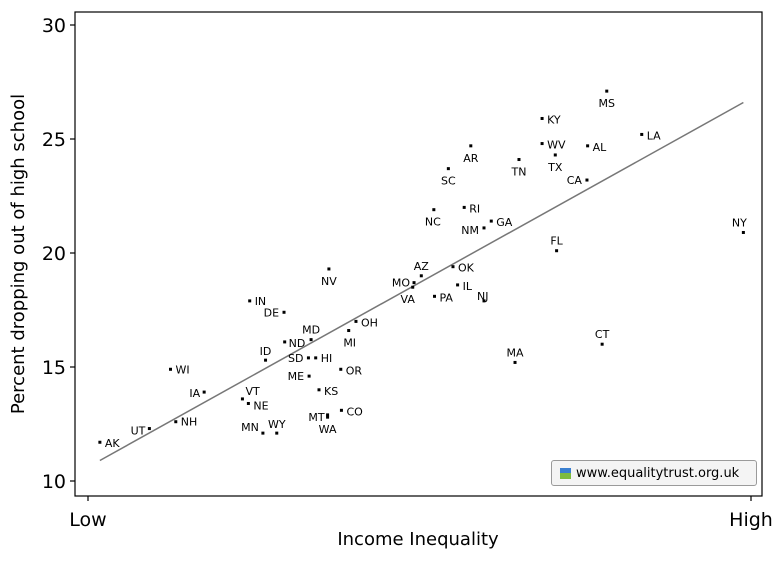  Describe the element at coordinates (329, 281) in the screenshot. I see `data-label-nv: NV` at that location.